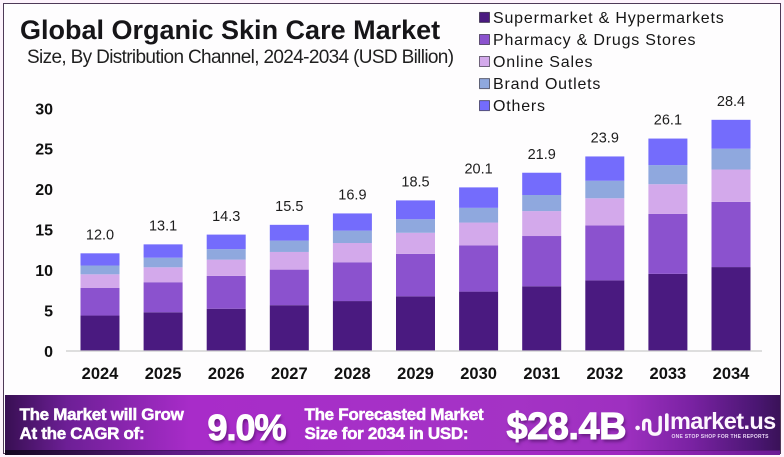  Describe the element at coordinates (415, 374) in the screenshot. I see `svg-text: 2029` at that location.